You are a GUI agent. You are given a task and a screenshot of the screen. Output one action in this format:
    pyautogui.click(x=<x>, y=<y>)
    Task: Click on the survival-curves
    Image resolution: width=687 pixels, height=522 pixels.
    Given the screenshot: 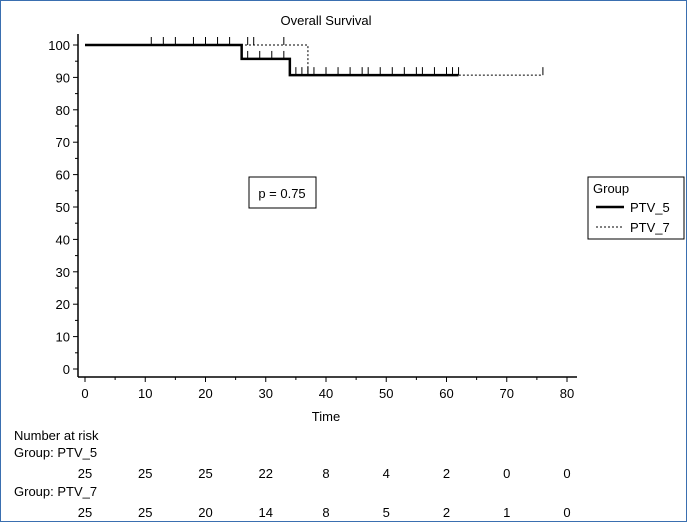 What is the action you would take?
    pyautogui.click(x=314, y=57)
    